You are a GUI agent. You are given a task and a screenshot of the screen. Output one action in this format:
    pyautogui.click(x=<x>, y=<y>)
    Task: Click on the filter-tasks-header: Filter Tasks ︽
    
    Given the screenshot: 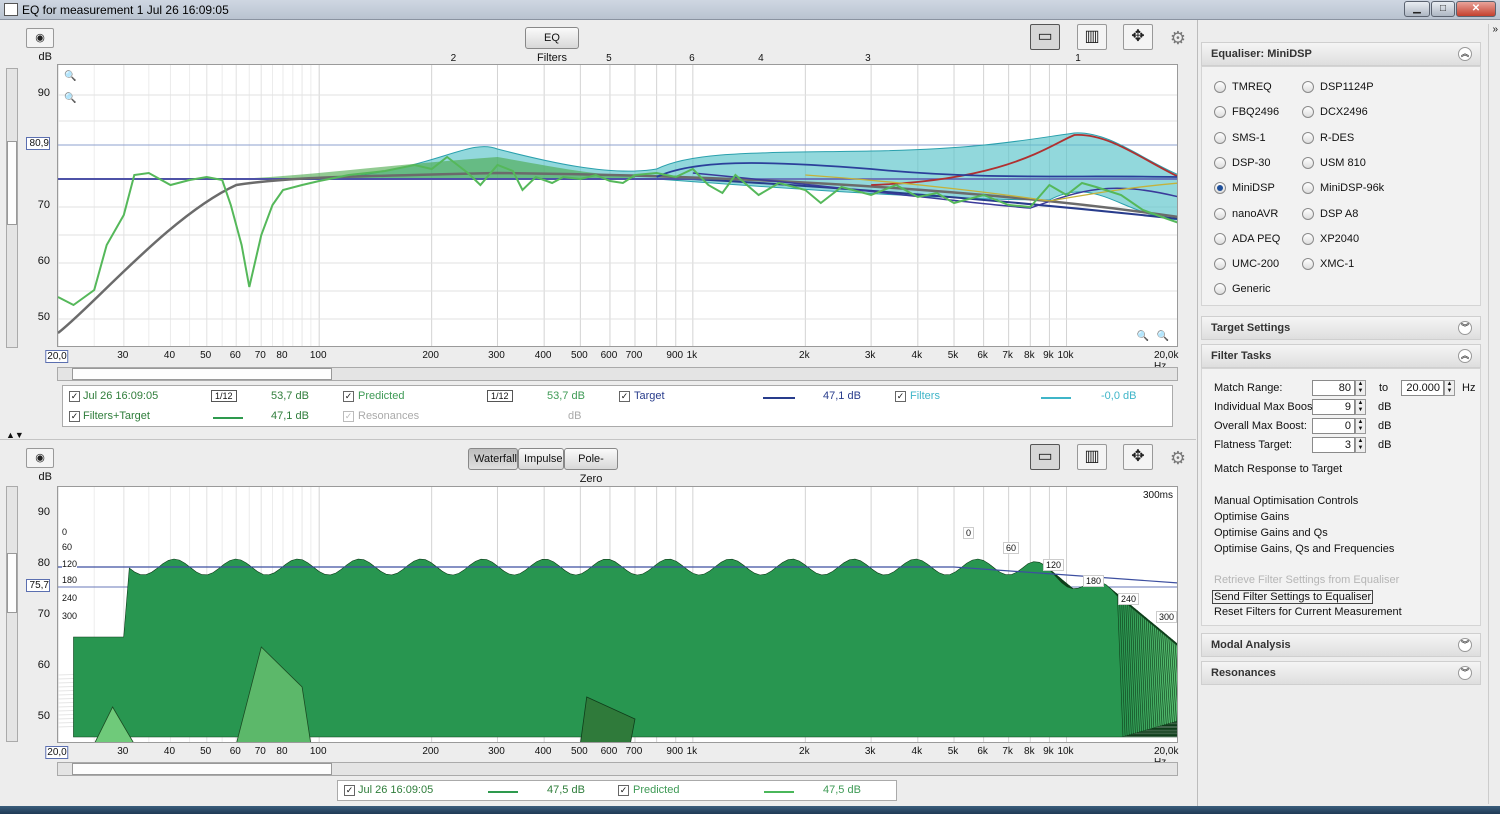 What is the action you would take?
    pyautogui.click(x=1341, y=356)
    